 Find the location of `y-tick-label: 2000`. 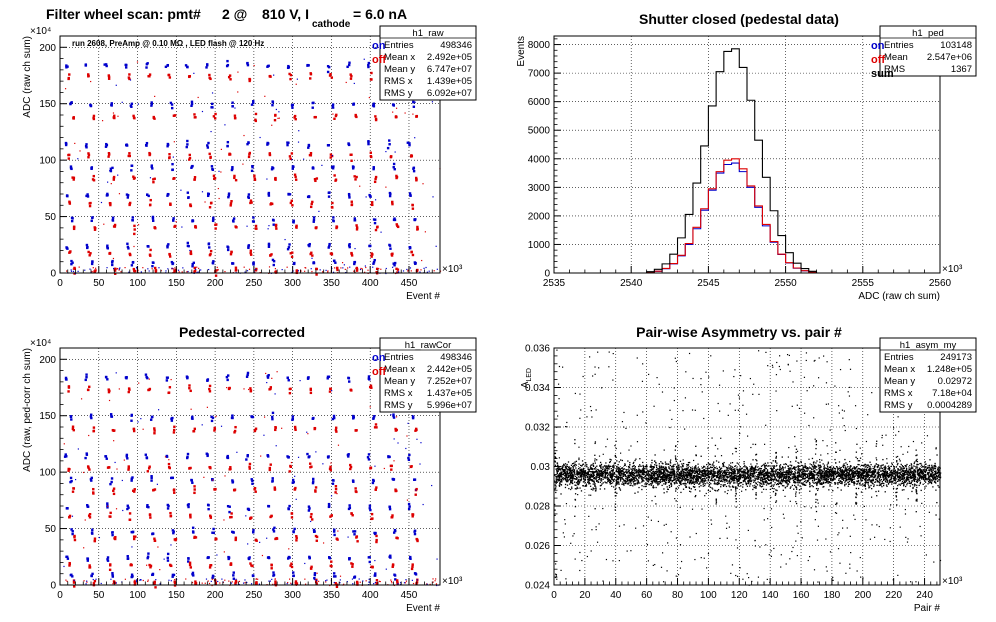

y-tick-label: 2000 is located at coordinates (539, 216).